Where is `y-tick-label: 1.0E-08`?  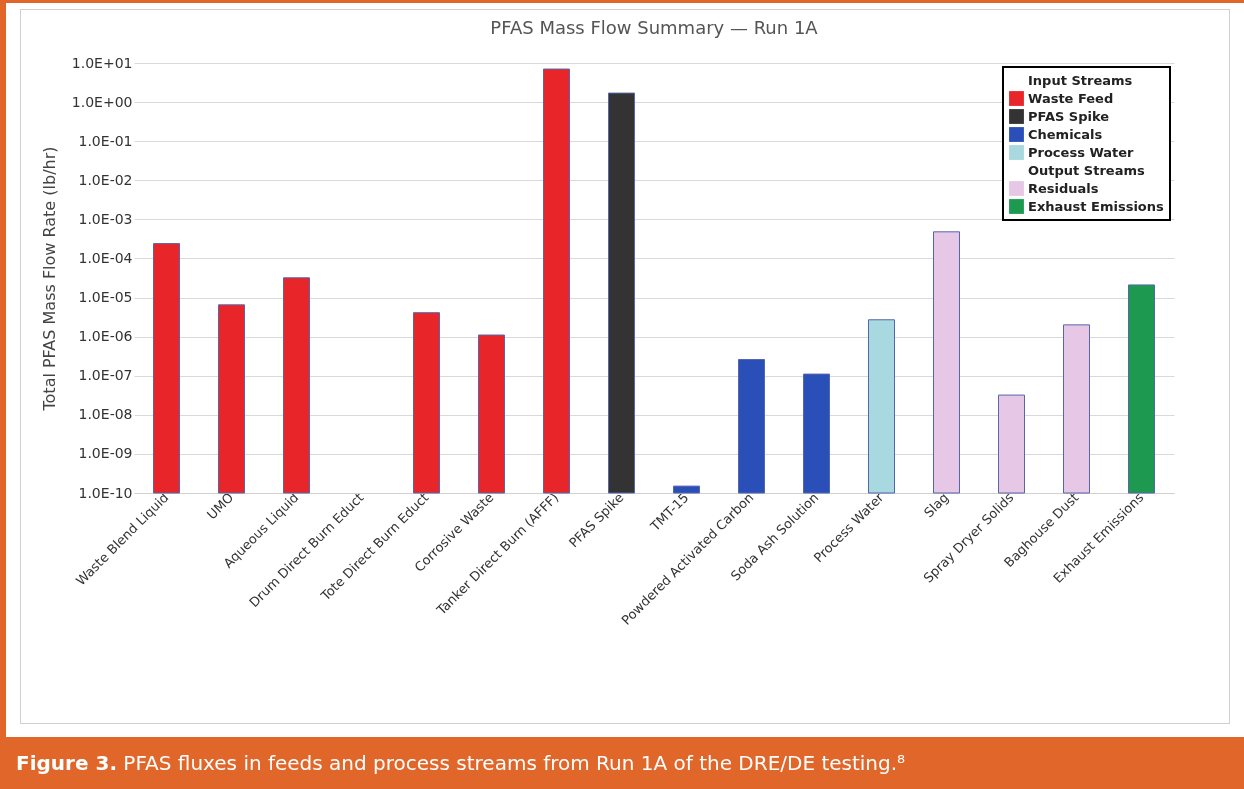
y-tick-label: 1.0E-08 is located at coordinates (105, 414).